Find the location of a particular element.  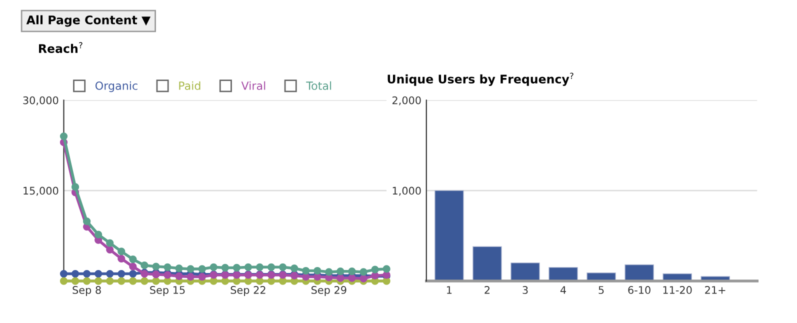

x-tick-label: 4 is located at coordinates (563, 290).